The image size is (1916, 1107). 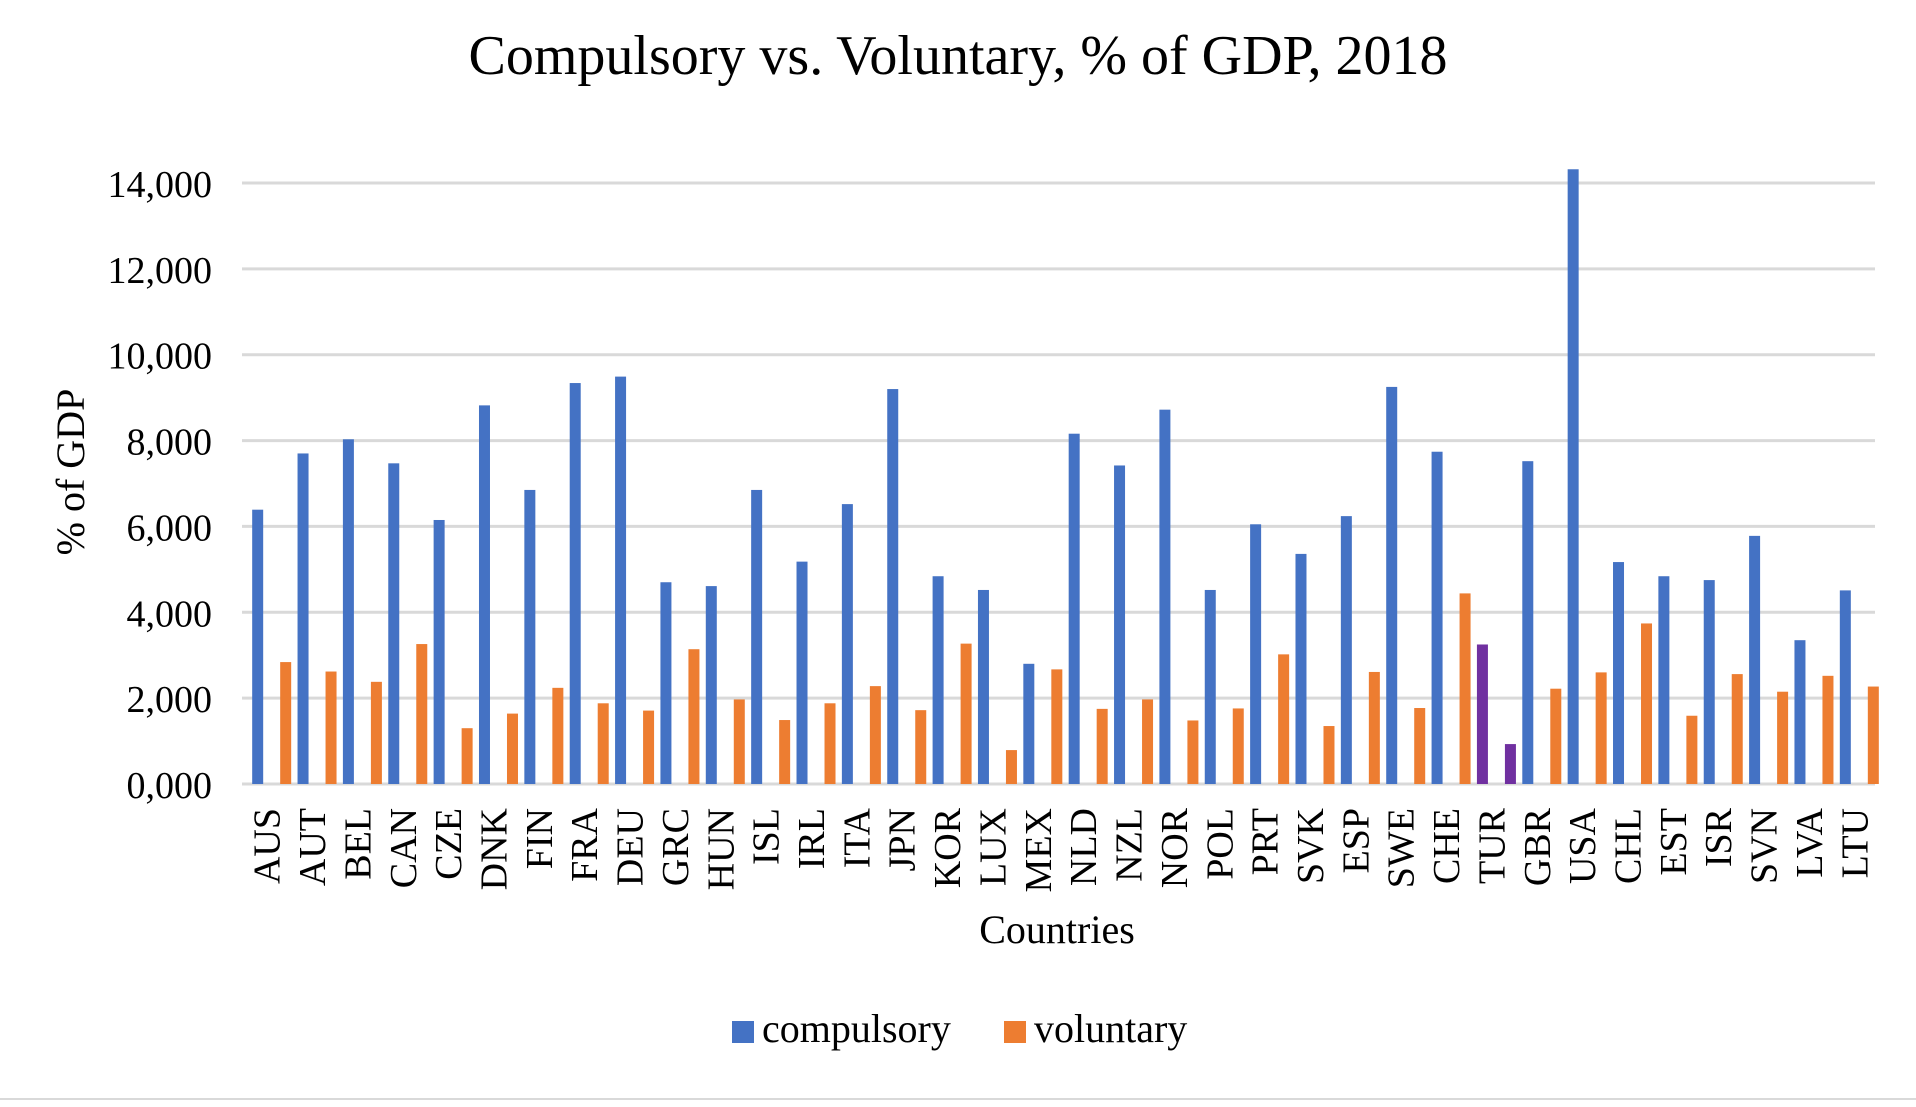 I want to click on bar-voluntary-aus, so click(x=286, y=723).